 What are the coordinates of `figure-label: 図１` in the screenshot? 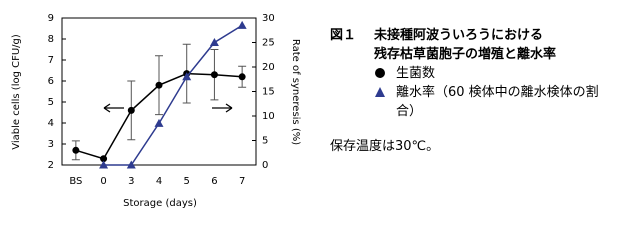 It's located at (343, 35).